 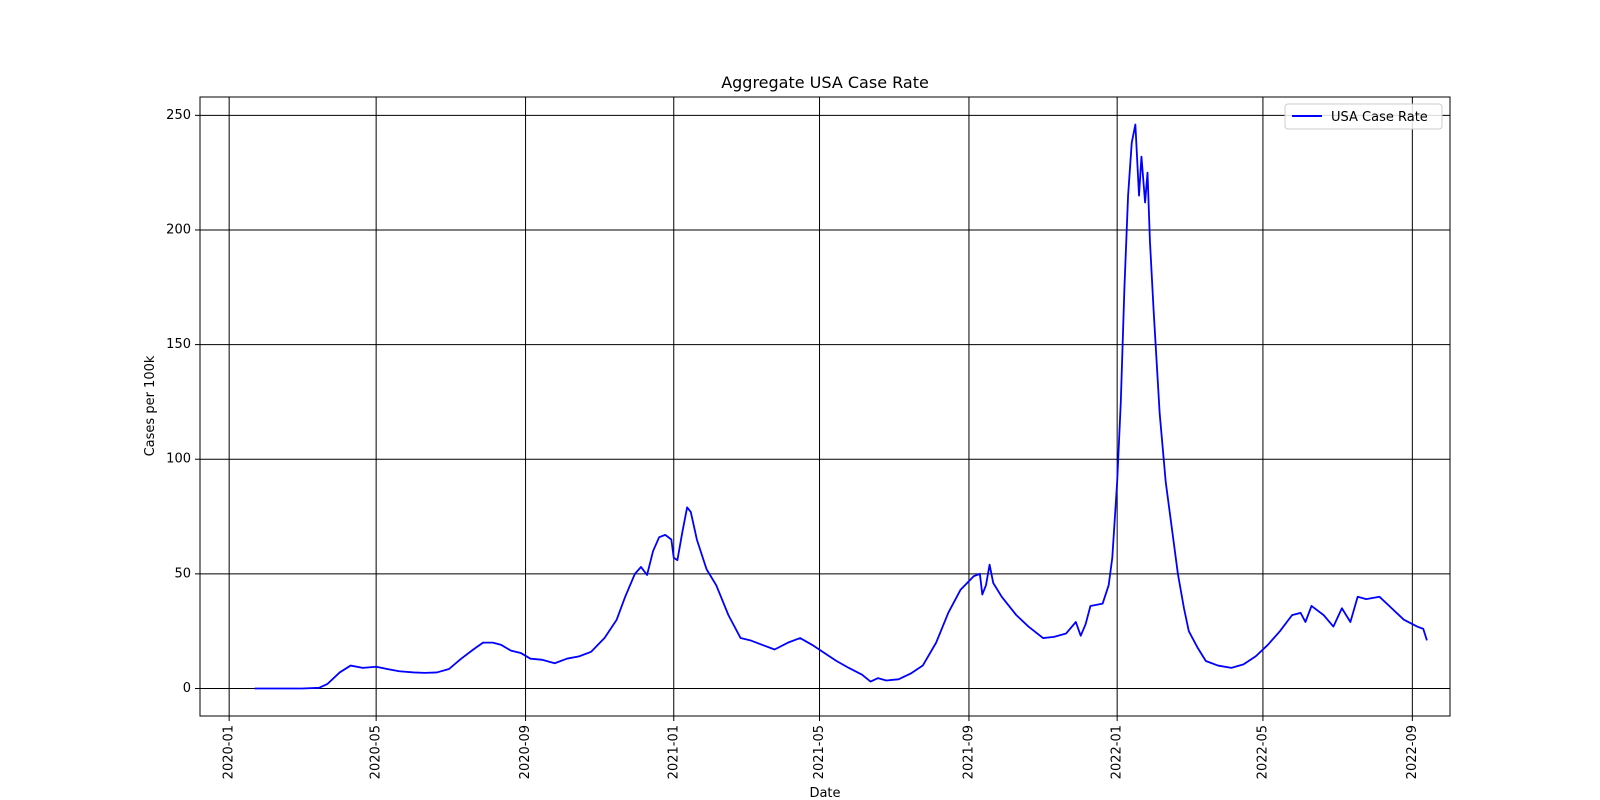 I want to click on x-tick-label: 2020-09, so click(x=525, y=752).